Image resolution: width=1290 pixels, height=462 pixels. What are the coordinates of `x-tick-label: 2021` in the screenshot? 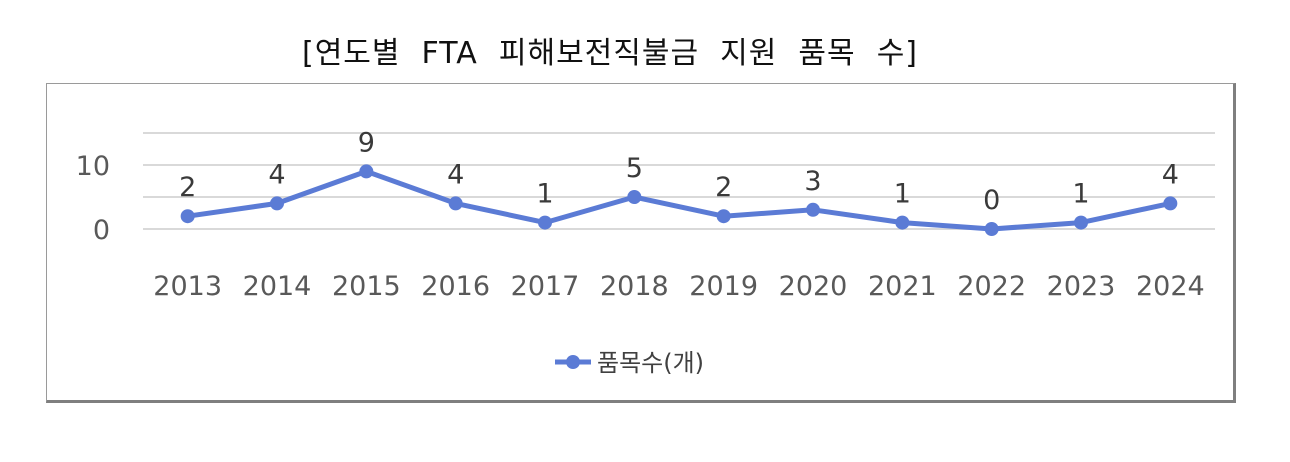 It's located at (902, 286).